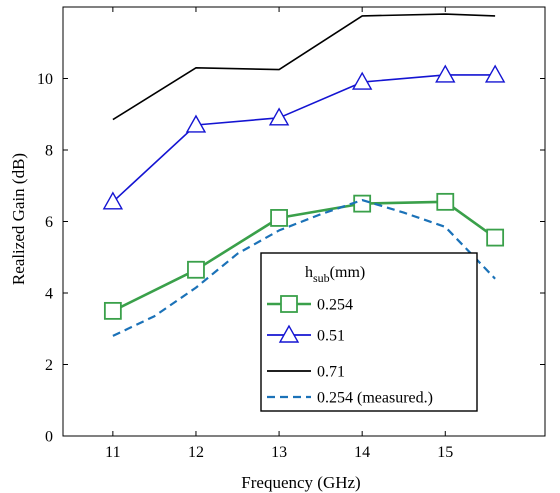 This screenshot has height=493, width=560. Describe the element at coordinates (196, 452) in the screenshot. I see `x-tick-label-1: 12` at that location.